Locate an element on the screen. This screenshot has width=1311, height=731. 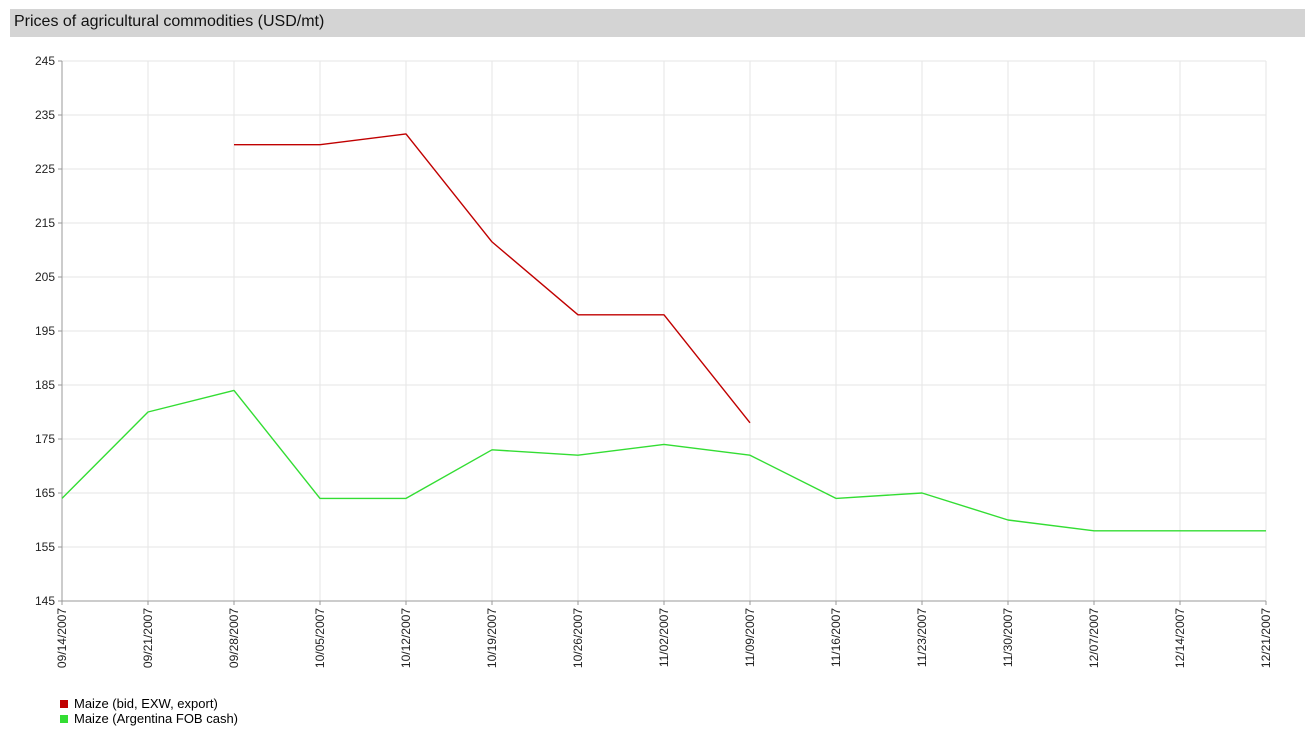
y-tick-label: 195 is located at coordinates (45, 331).